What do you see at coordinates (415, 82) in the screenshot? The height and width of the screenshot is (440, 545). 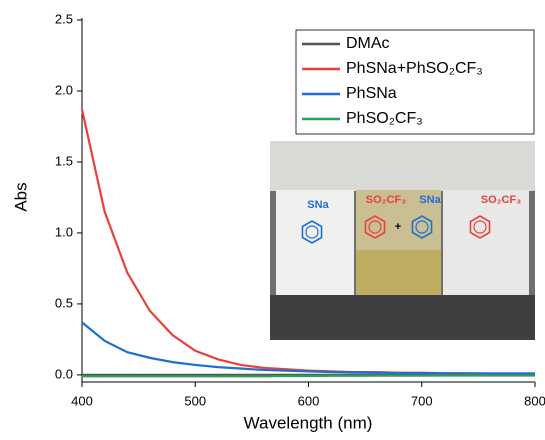 I see `legend-box` at bounding box center [415, 82].